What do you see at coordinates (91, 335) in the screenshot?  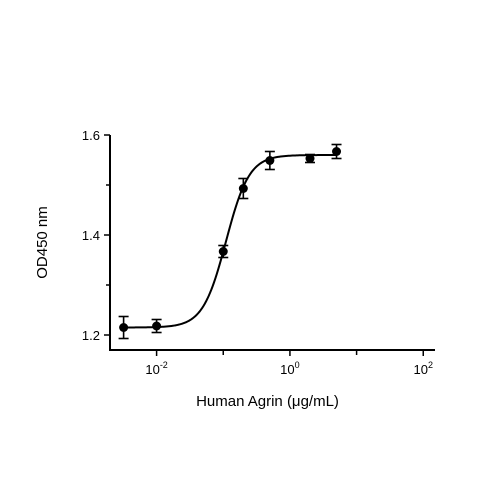 I see `y-tick-label: 1.2` at bounding box center [91, 335].